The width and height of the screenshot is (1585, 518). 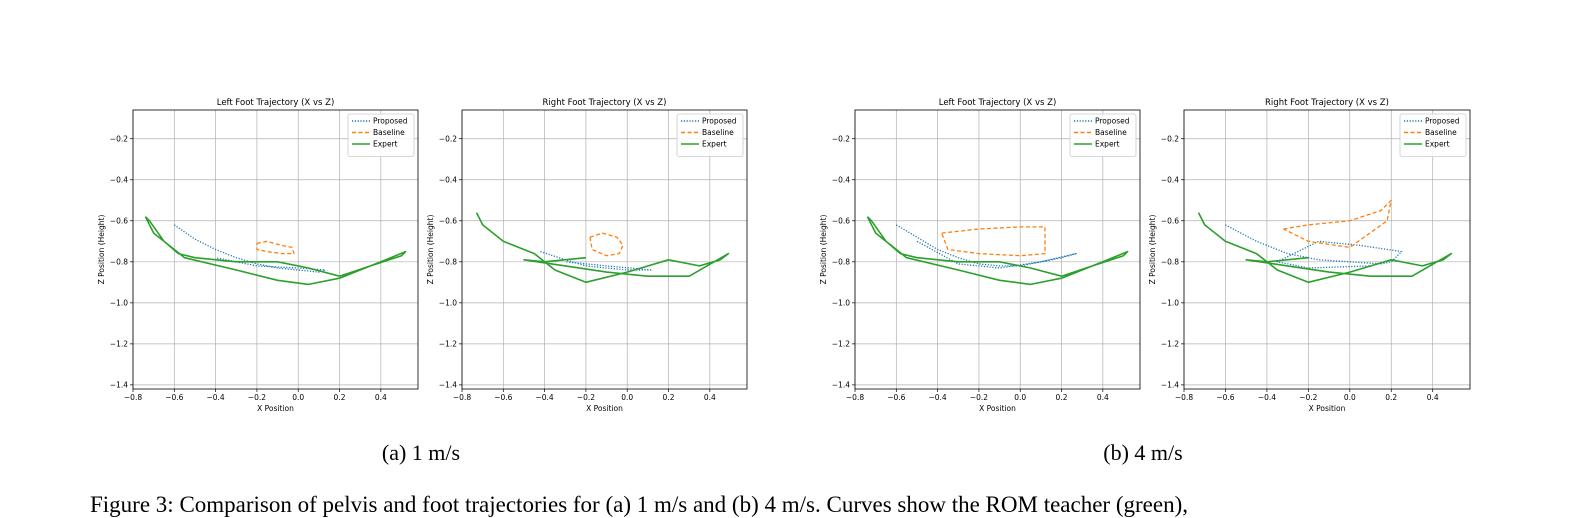 I want to click on chart-title: Right Foot Trajectory (X vs Z), so click(x=605, y=103).